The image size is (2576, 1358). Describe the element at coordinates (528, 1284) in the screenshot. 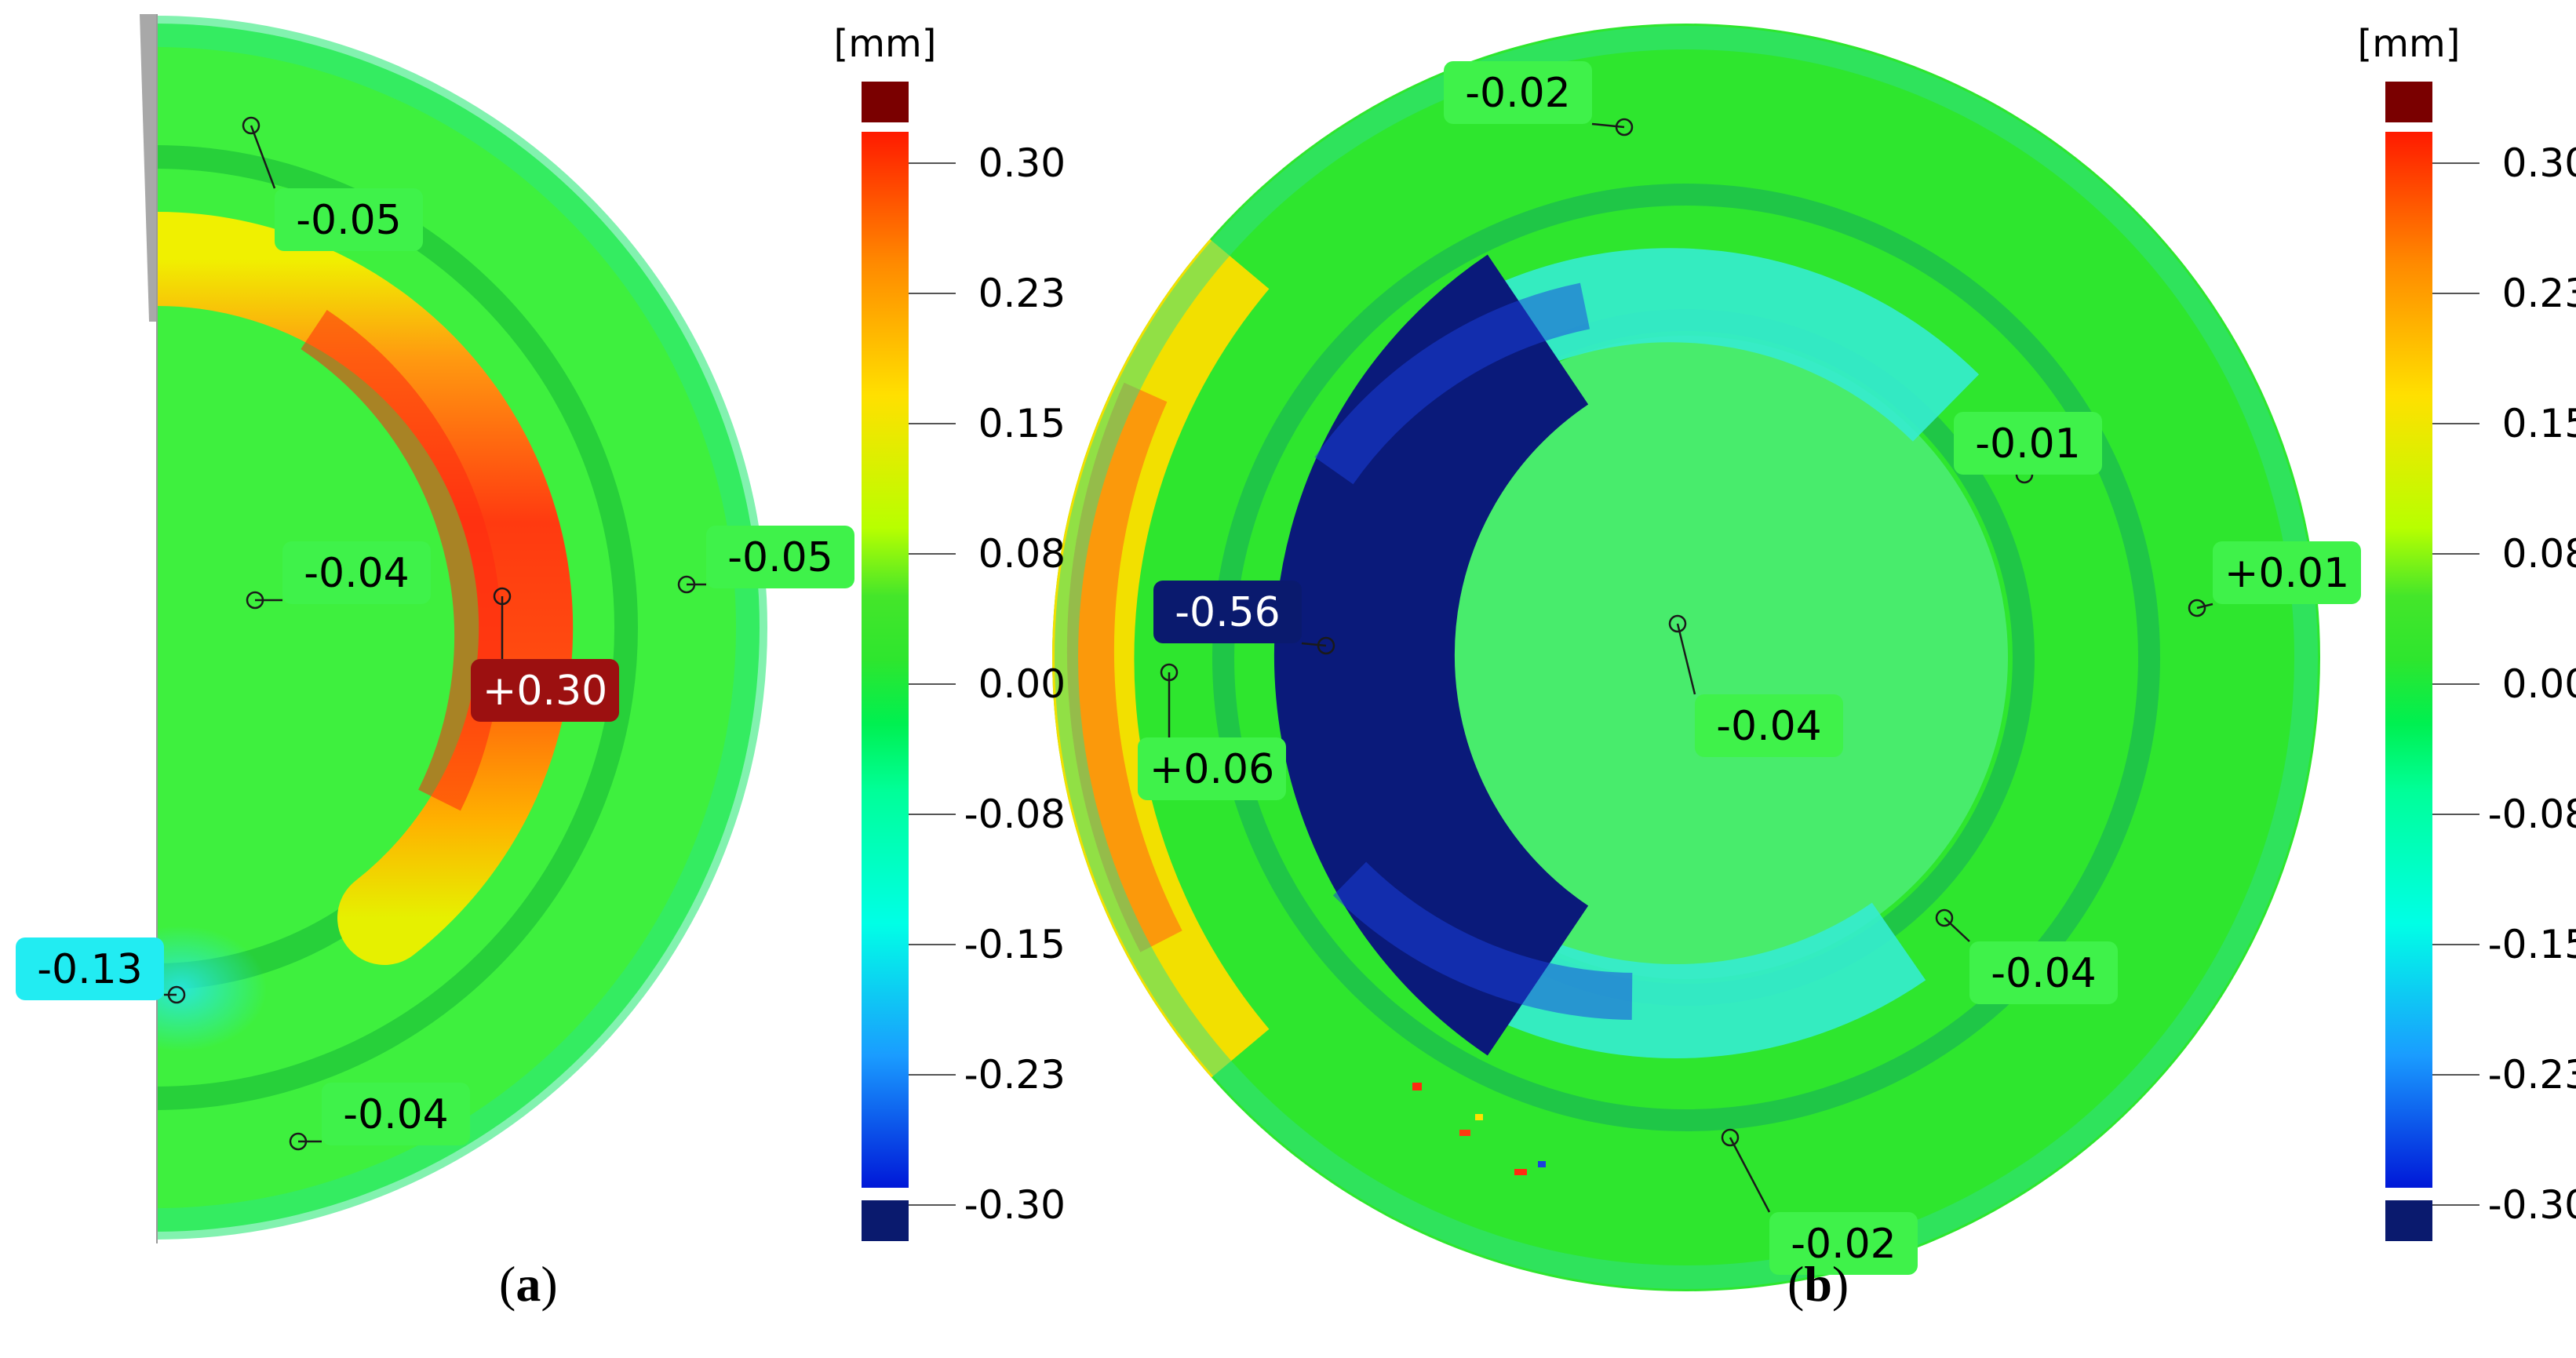

I see `panel-a-caption: (a)` at that location.